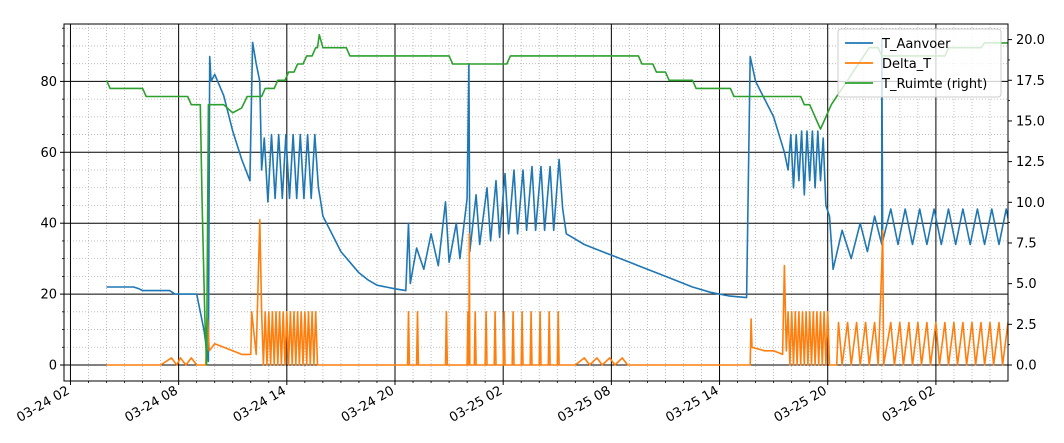 This screenshot has height=443, width=1064. What do you see at coordinates (916, 44) in the screenshot?
I see `legend-label: T_Aanvoer` at bounding box center [916, 44].